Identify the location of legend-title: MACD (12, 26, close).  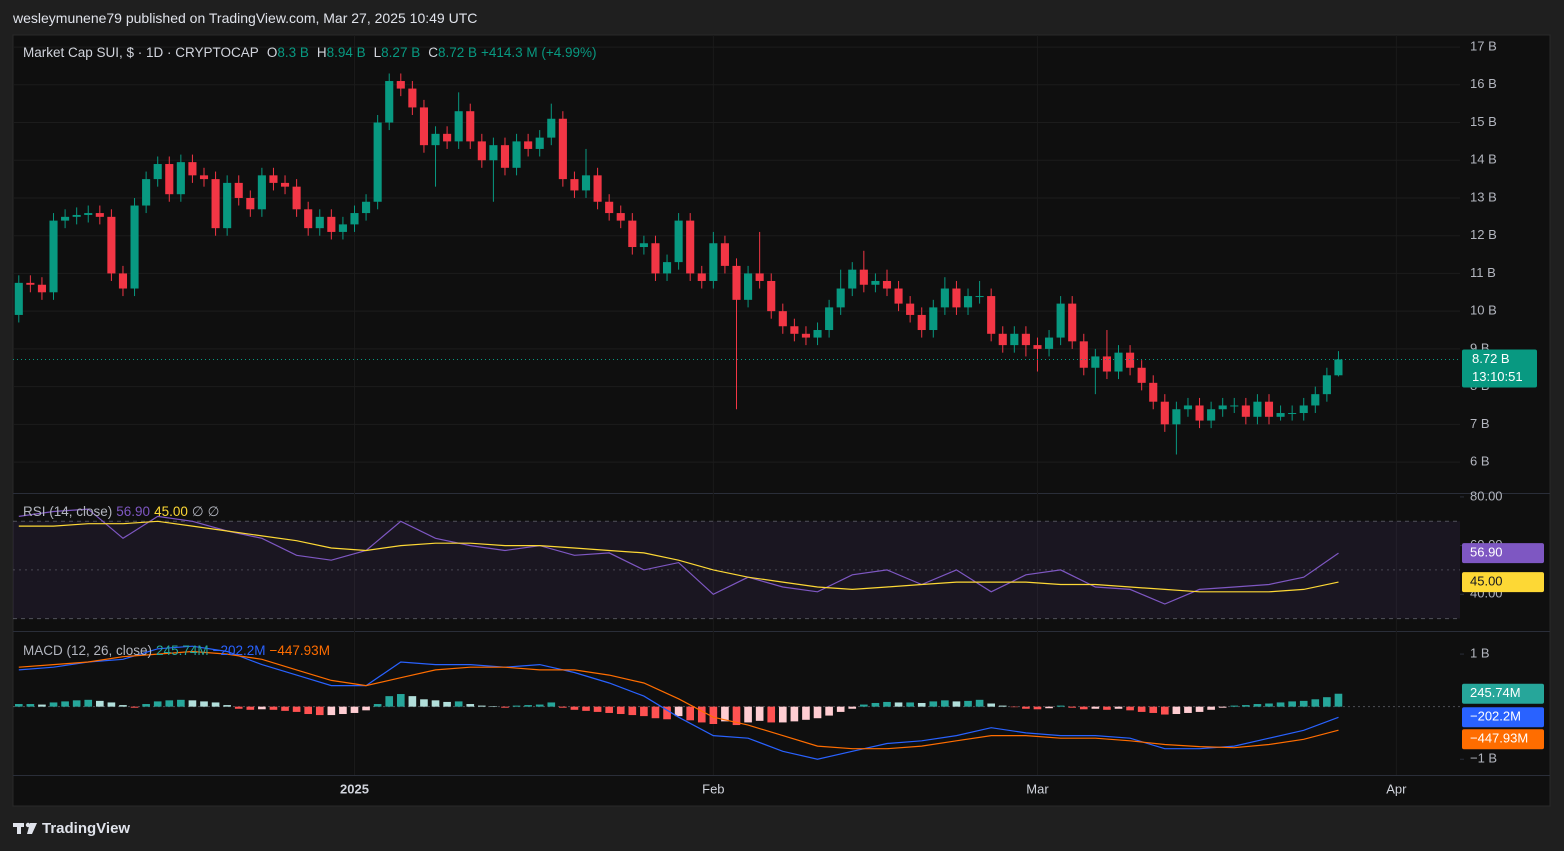
(88, 650).